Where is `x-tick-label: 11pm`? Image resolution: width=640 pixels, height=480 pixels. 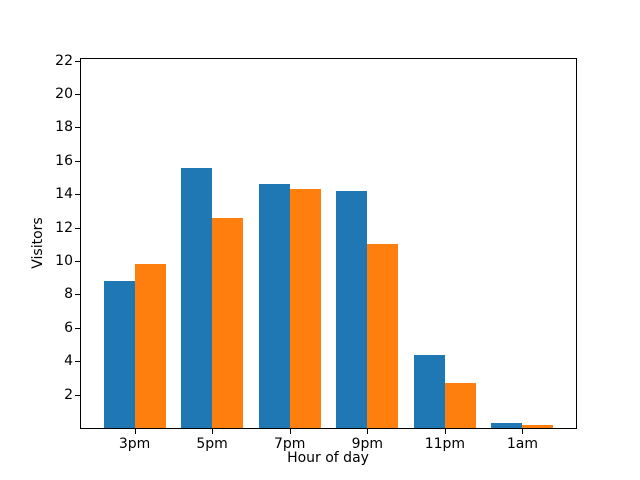
x-tick-label: 11pm is located at coordinates (445, 444).